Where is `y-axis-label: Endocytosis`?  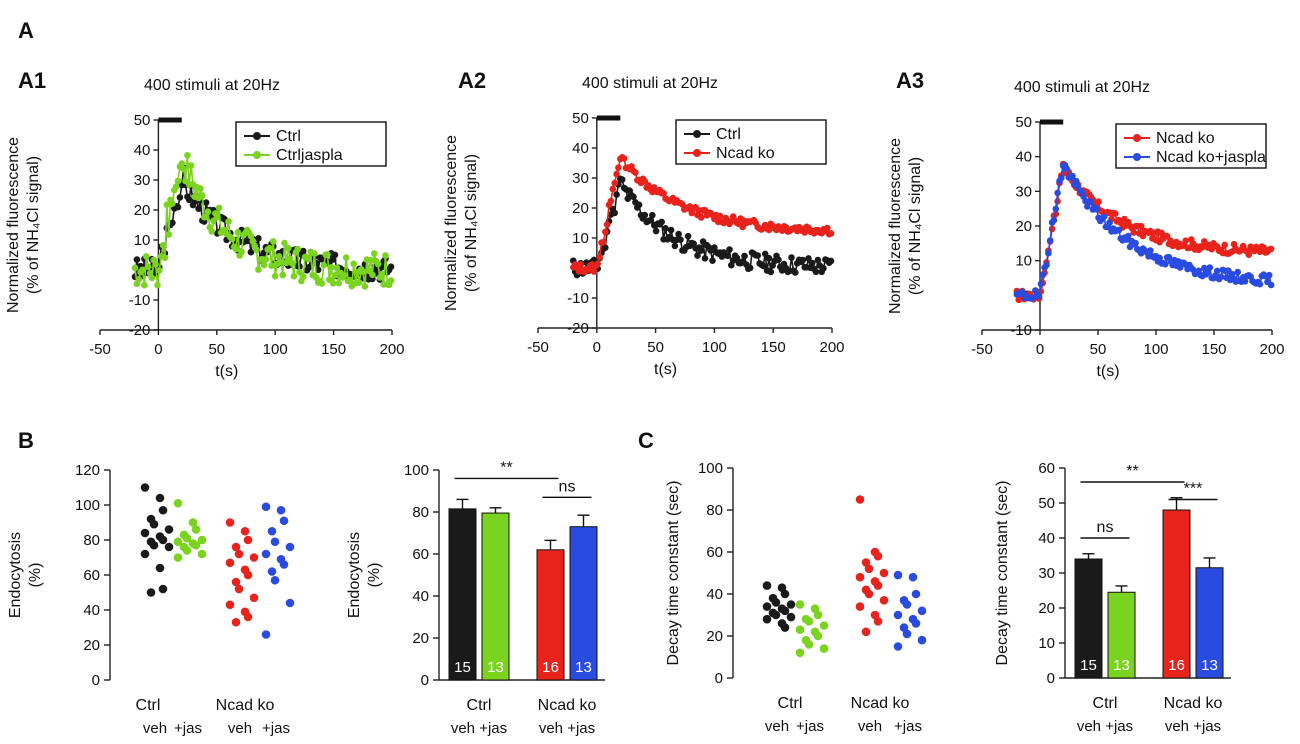 y-axis-label: Endocytosis is located at coordinates (354, 575).